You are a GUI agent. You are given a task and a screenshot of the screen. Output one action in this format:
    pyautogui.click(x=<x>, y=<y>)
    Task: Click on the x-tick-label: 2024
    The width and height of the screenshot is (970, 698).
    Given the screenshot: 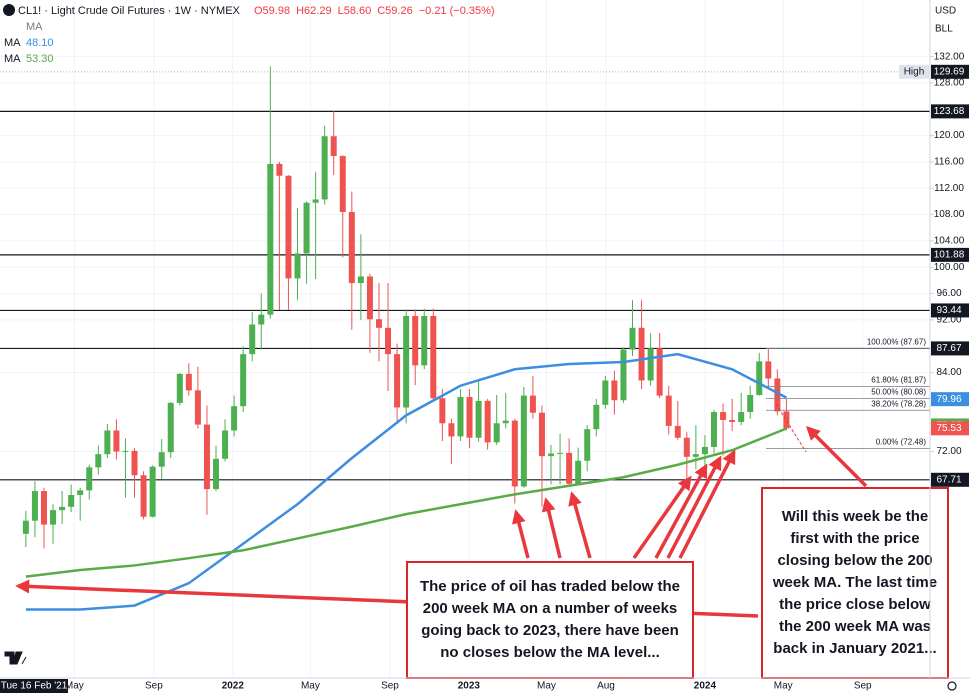 What is the action you would take?
    pyautogui.click(x=705, y=686)
    